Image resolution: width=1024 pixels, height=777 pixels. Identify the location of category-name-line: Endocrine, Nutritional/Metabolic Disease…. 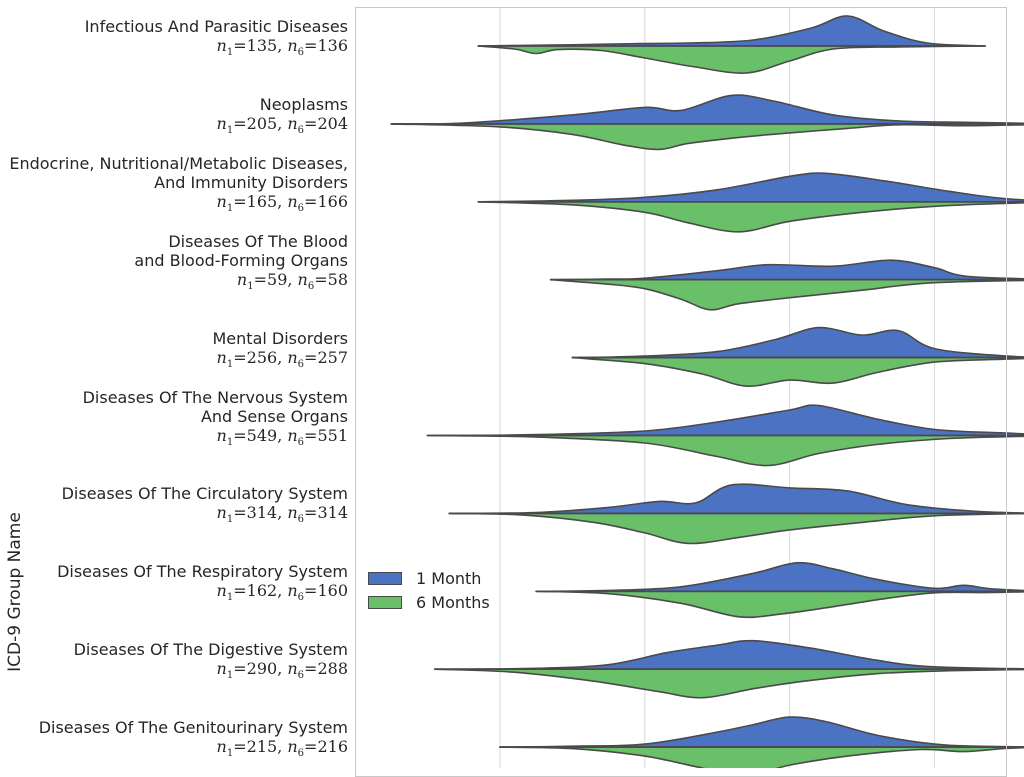
(178, 163).